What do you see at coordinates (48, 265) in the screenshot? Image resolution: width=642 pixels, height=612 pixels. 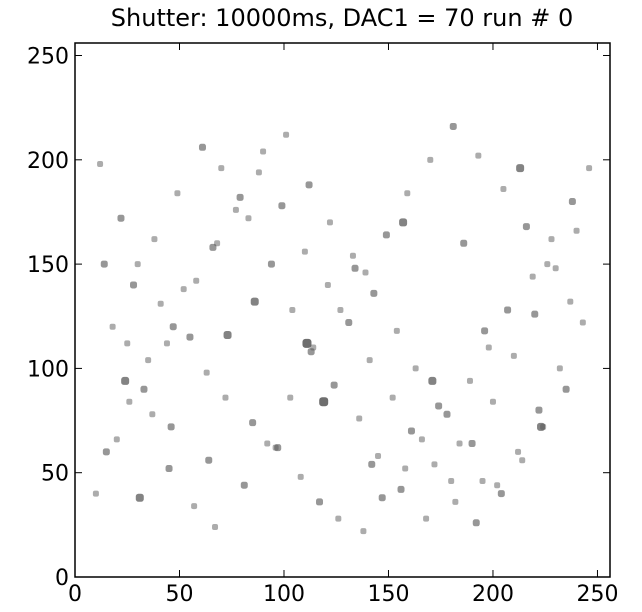 I see `y-tick-label: 150` at bounding box center [48, 265].